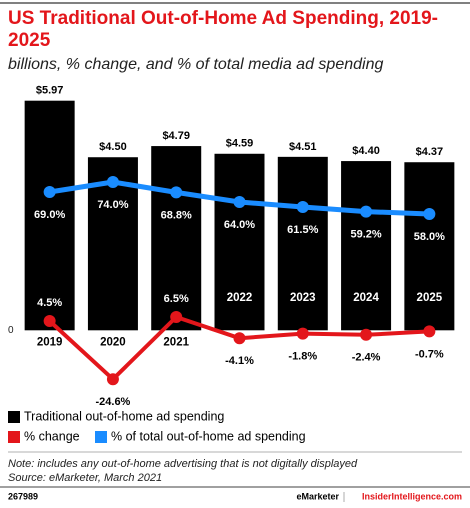  What do you see at coordinates (429, 237) in the screenshot?
I see `line-value-label: 58.0%` at bounding box center [429, 237].